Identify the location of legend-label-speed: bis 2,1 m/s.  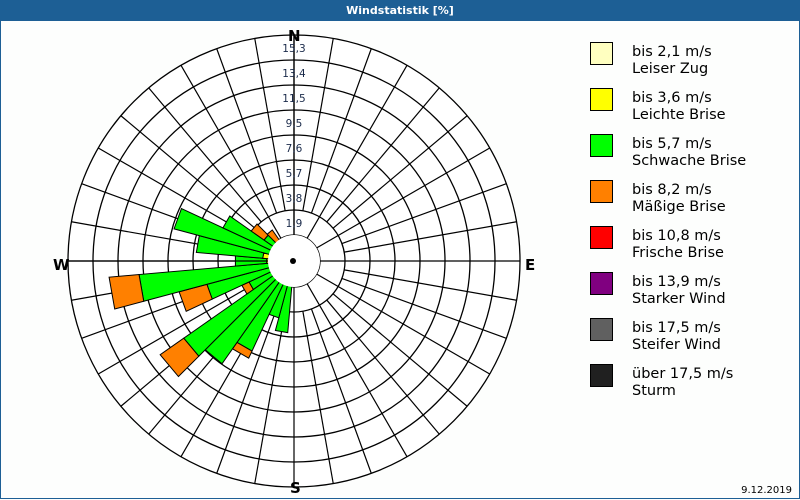
(672, 52).